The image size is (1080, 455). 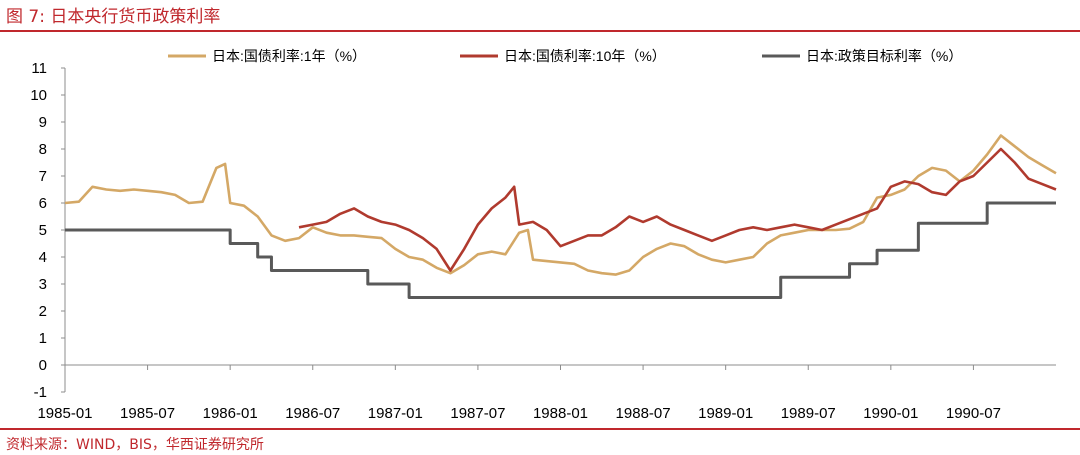 What do you see at coordinates (113, 17) in the screenshot?
I see `figure-title: 图 7: 日本央行货币政策利率` at bounding box center [113, 17].